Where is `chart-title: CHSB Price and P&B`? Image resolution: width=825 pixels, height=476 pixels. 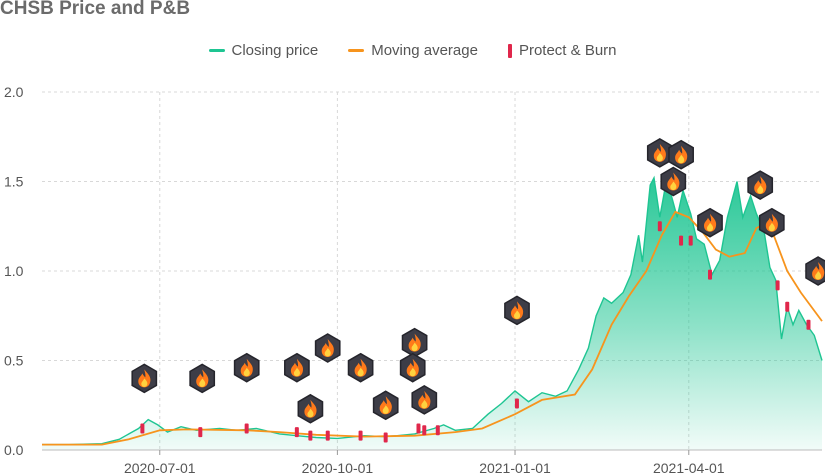
chart-title: CHSB Price and P&B is located at coordinates (95, 9).